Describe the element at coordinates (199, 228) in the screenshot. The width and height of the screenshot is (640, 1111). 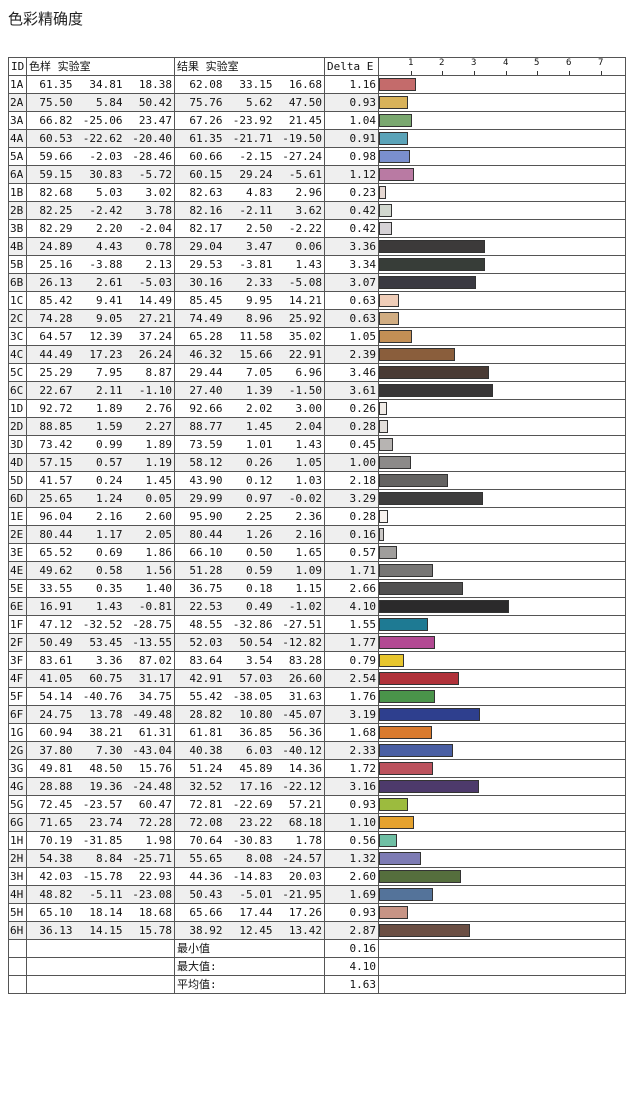
I see `result-l: 82.17` at that location.